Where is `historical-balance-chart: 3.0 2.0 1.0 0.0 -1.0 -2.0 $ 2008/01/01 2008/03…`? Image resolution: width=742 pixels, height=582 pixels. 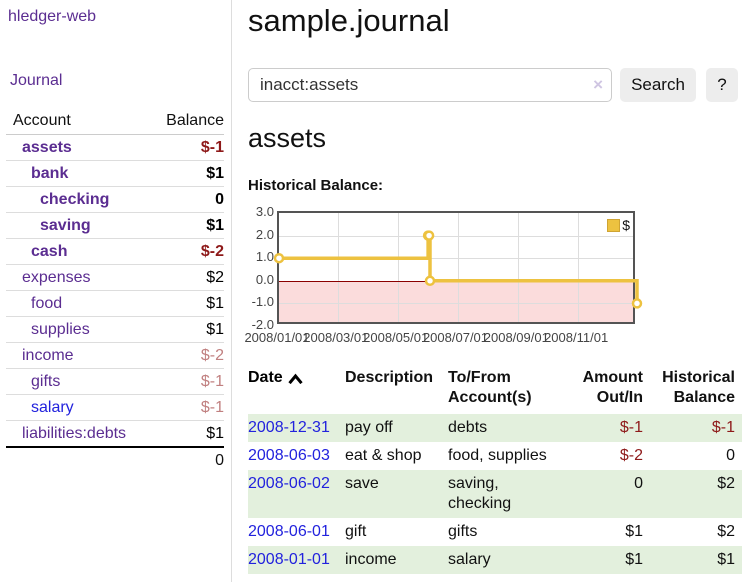 historical-balance-chart: 3.0 2.0 1.0 0.0 -1.0 -2.0 $ 2008/01/01 2008/03… is located at coordinates (456, 275).